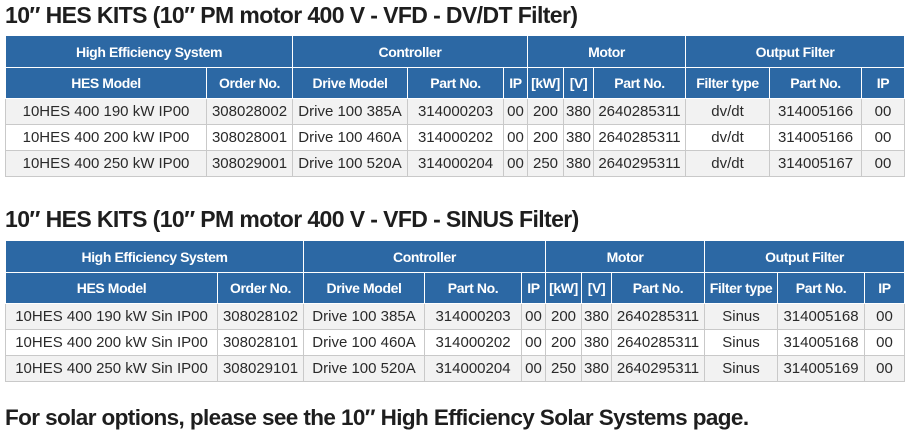 Image resolution: width=913 pixels, height=443 pixels. Describe the element at coordinates (578, 83) in the screenshot. I see `column-header: [V]` at that location.